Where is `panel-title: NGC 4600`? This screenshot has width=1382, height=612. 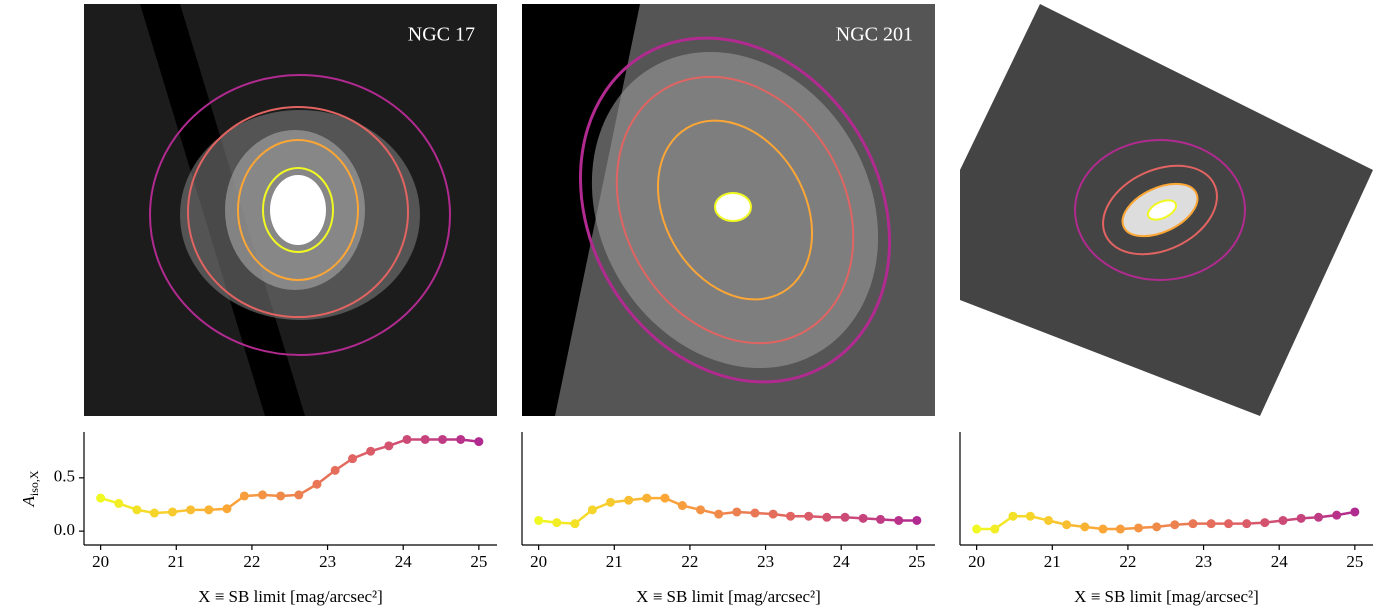 panel-title: NGC 4600 is located at coordinates (1307, 35).